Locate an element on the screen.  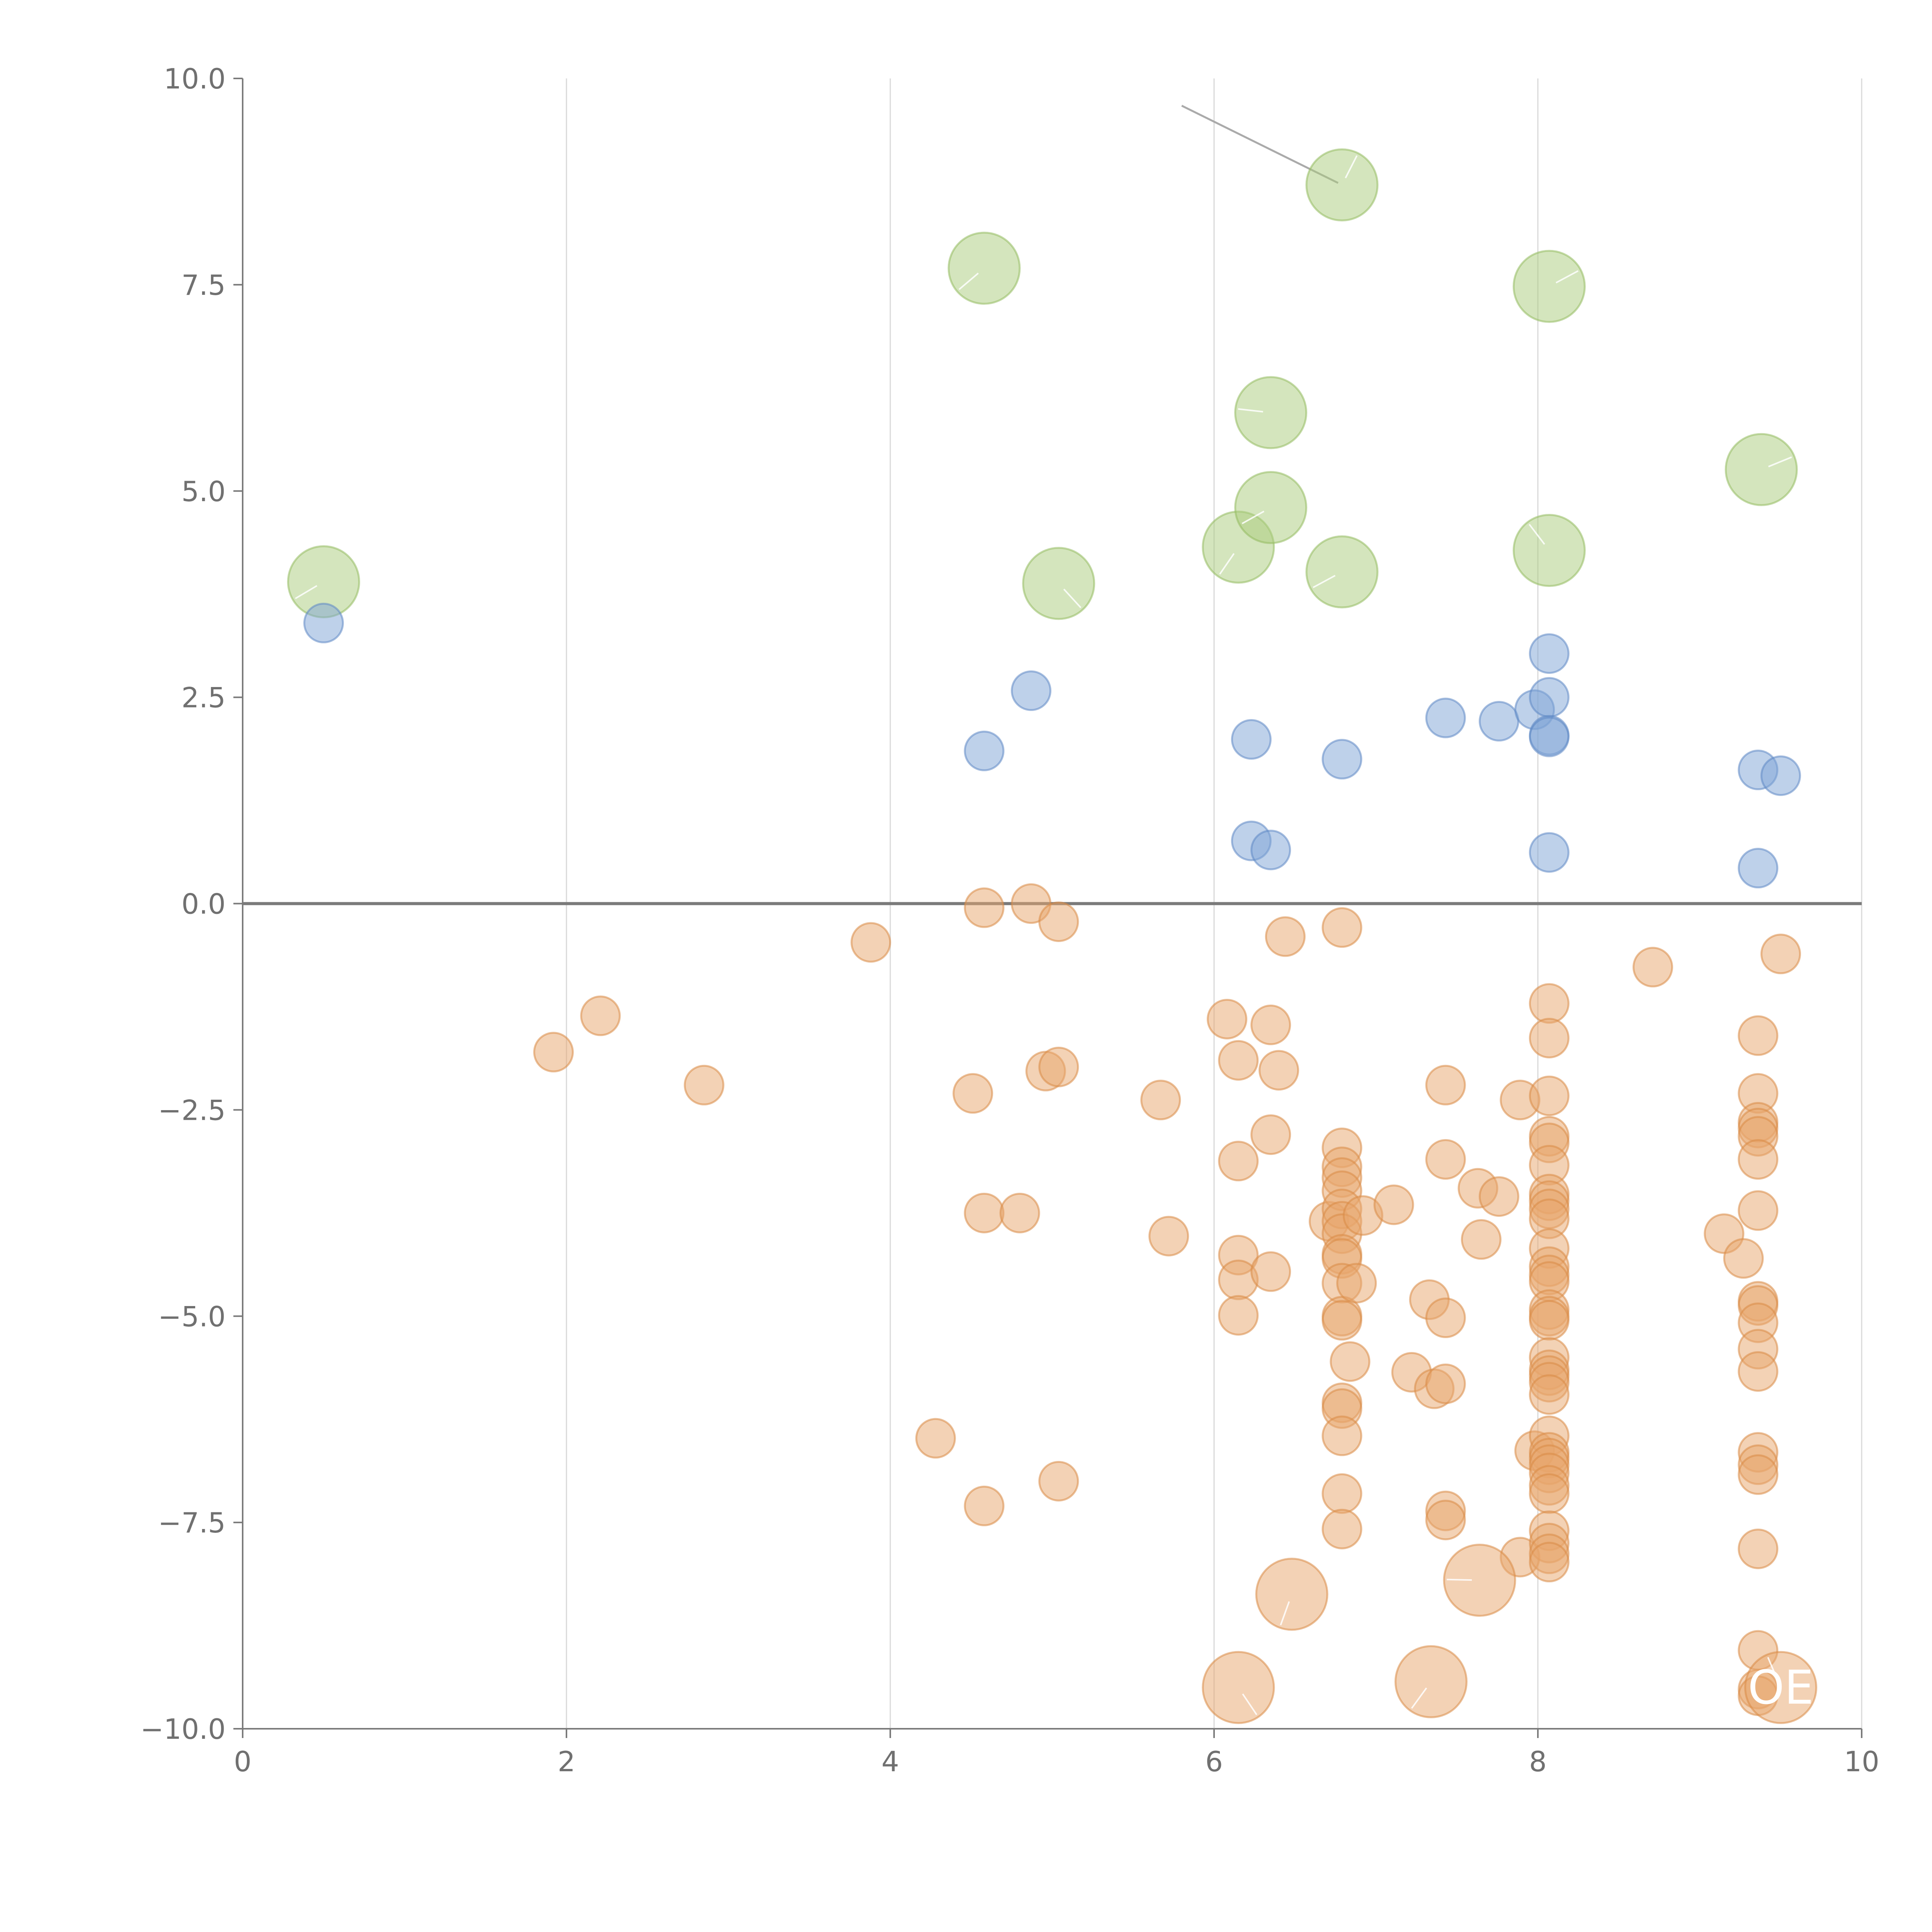
series-blue is located at coordinates (1052, 745).